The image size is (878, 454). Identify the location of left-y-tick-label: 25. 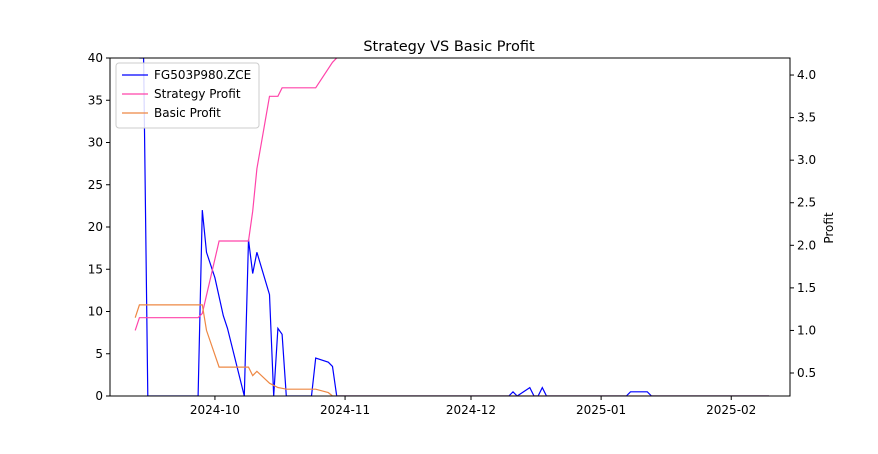
(95, 185).